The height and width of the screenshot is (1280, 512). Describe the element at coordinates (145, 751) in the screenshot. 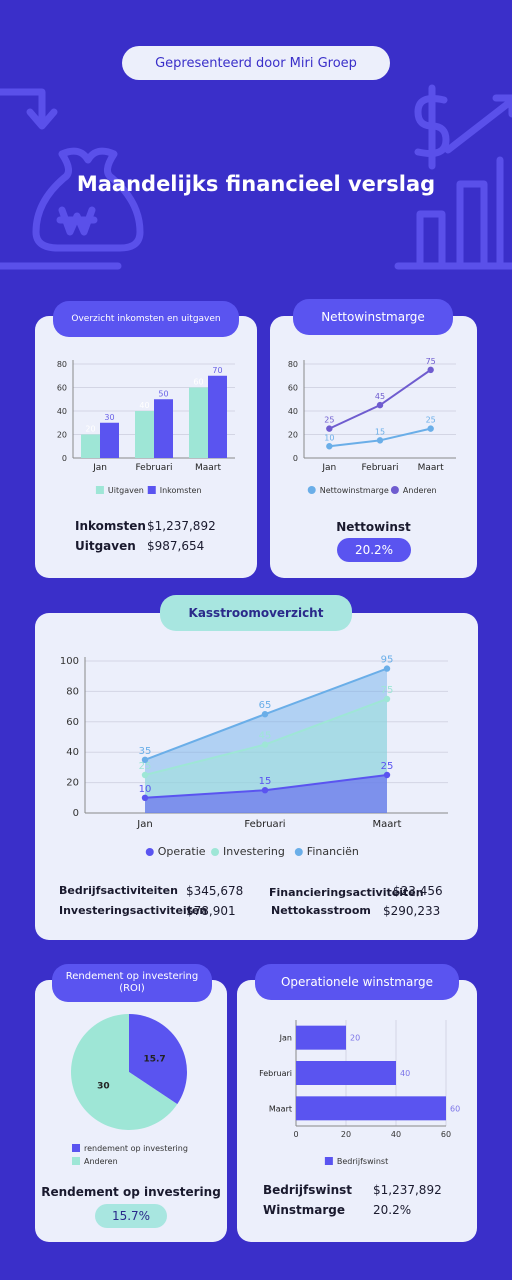

I see `data-label: 35` at that location.